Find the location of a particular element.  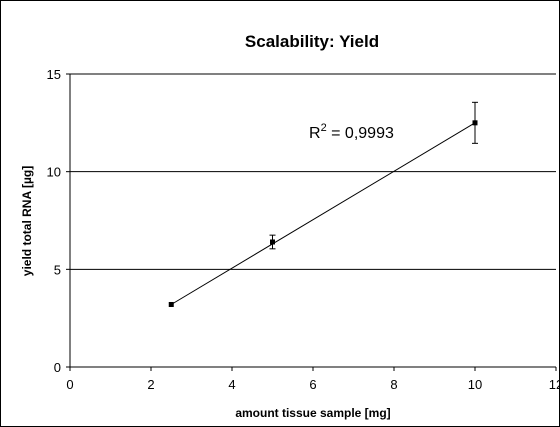

y-axis-label: yield total RNA [µg] is located at coordinates (27, 221).